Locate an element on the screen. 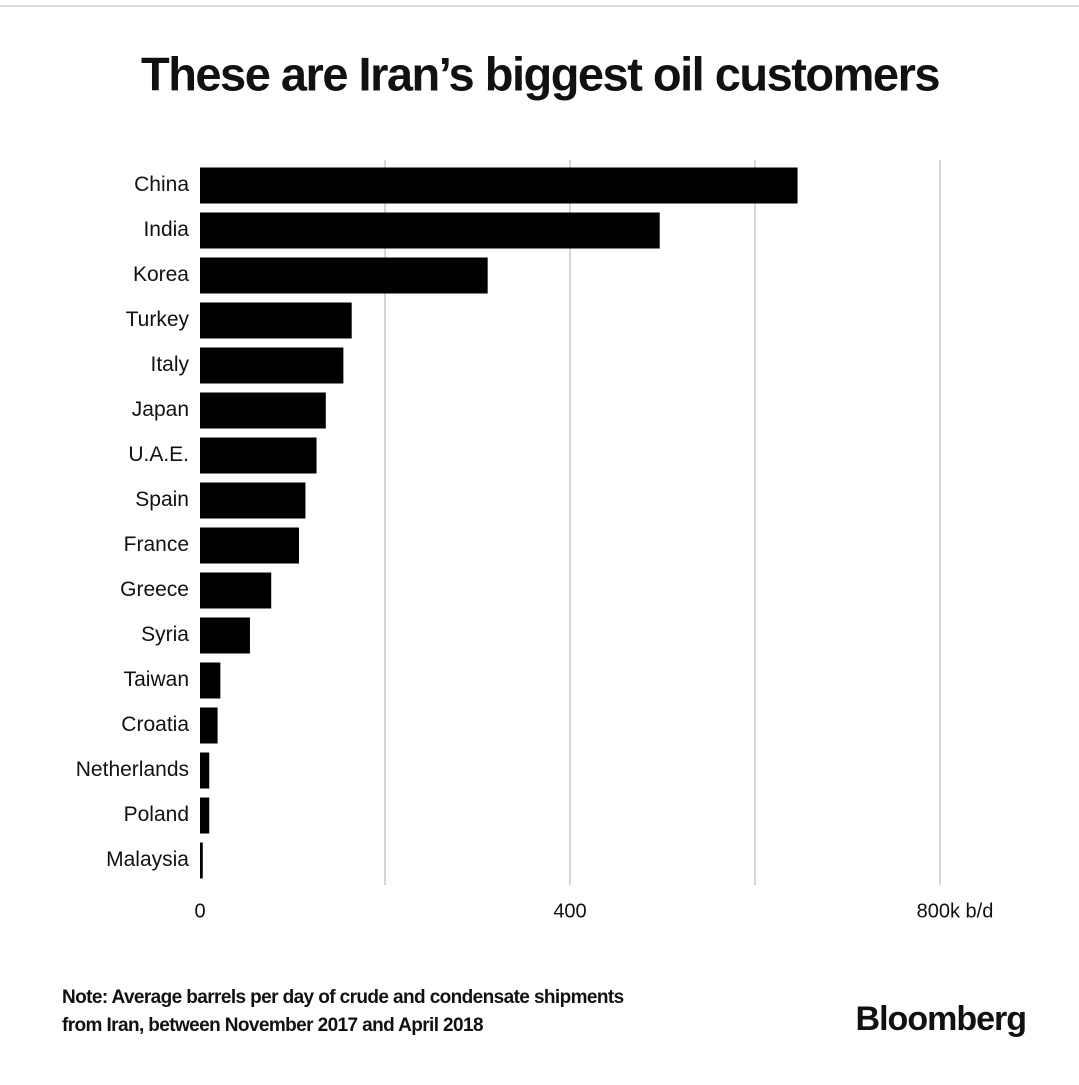 The image size is (1079, 1085). y-tick-label: Croatia is located at coordinates (155, 724).